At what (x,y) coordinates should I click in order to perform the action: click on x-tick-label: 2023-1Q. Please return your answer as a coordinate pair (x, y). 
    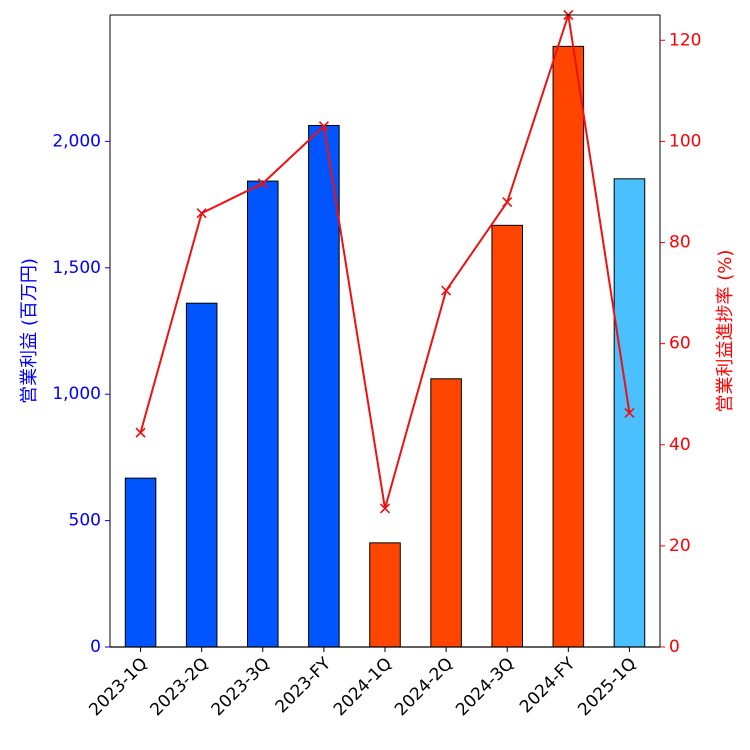
    Looking at the image, I should click on (118, 687).